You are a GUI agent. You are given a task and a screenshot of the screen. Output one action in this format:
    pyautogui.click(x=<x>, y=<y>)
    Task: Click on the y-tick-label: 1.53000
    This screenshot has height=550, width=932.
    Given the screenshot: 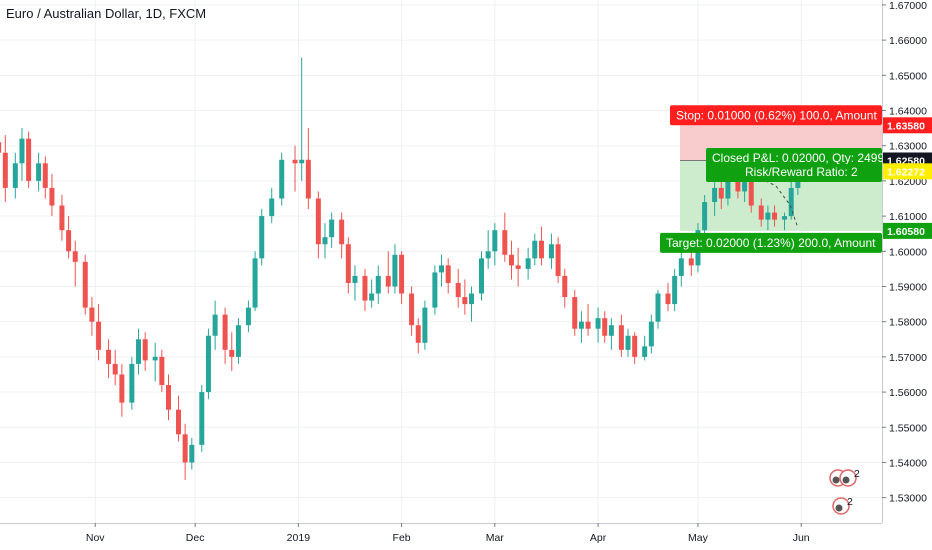 What is the action you would take?
    pyautogui.click(x=908, y=499)
    